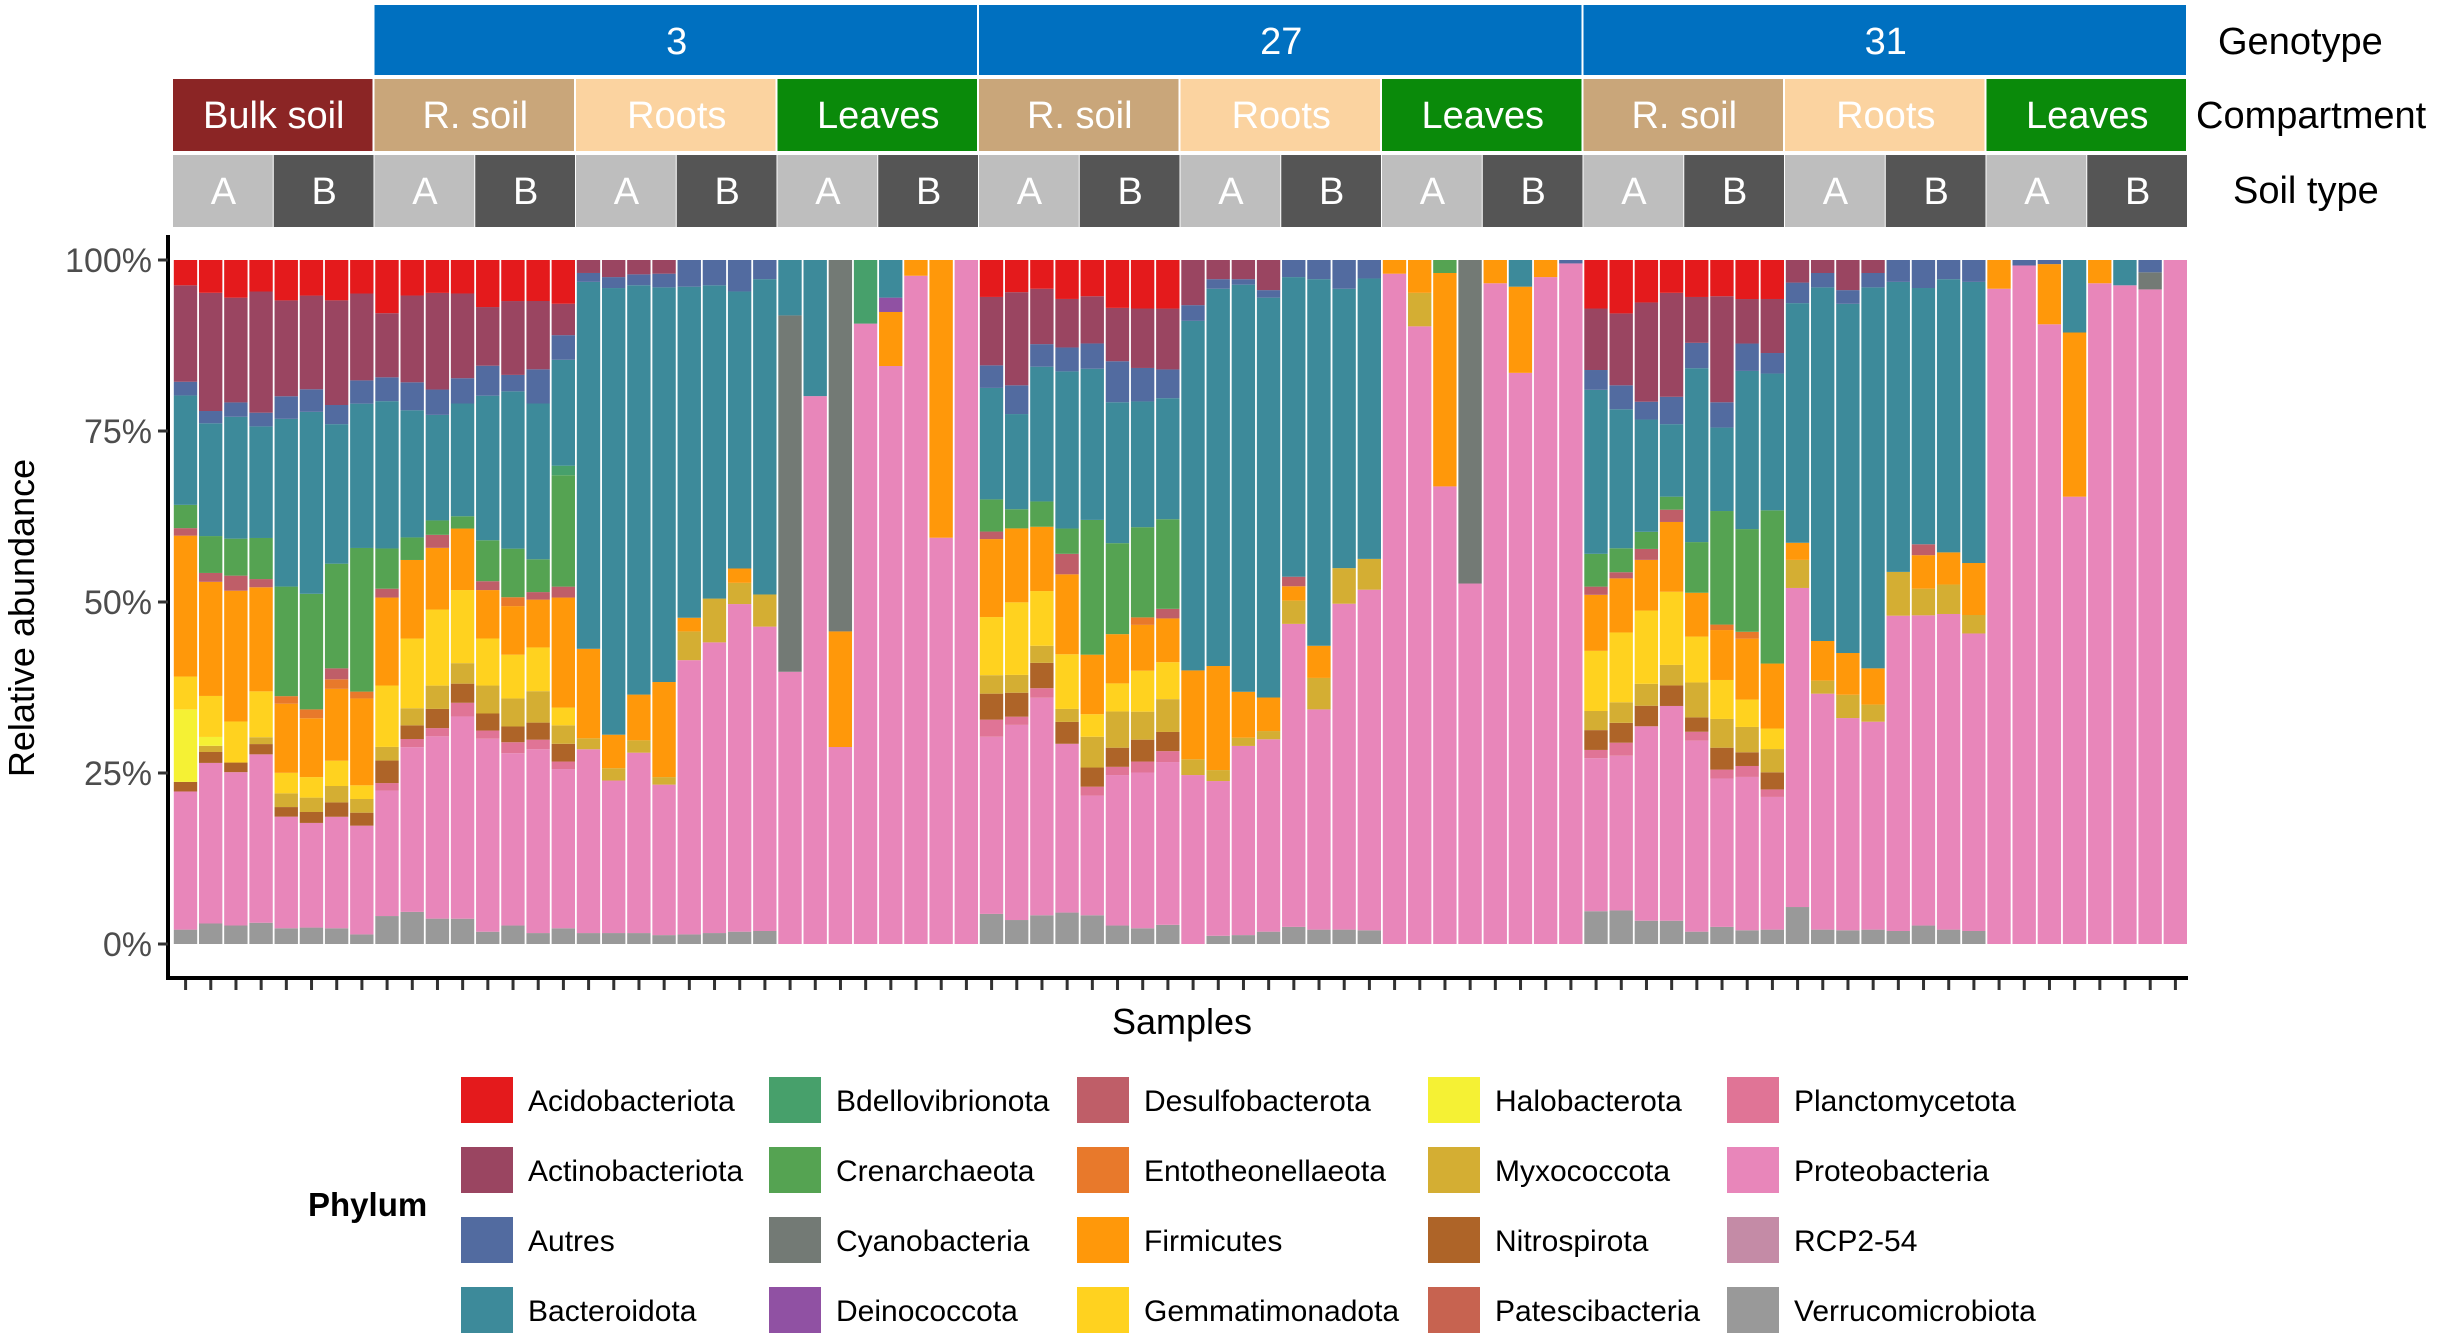 Image resolution: width=2440 pixels, height=1340 pixels. What do you see at coordinates (488, 561) in the screenshot?
I see `bar-segment-crenarchaeota` at bounding box center [488, 561].